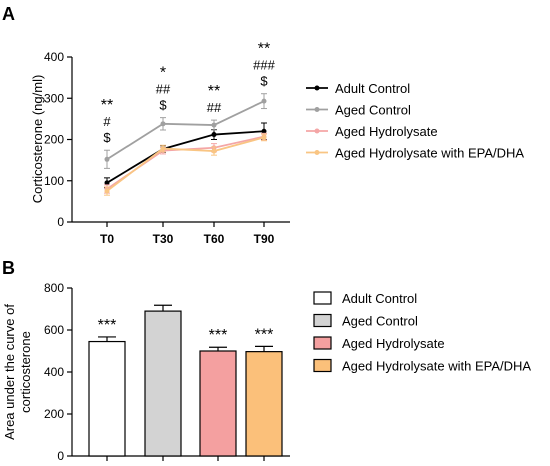 The image size is (550, 466). Describe the element at coordinates (25, 372) in the screenshot. I see `y-axis-label-b-line2: corticosterone` at that location.